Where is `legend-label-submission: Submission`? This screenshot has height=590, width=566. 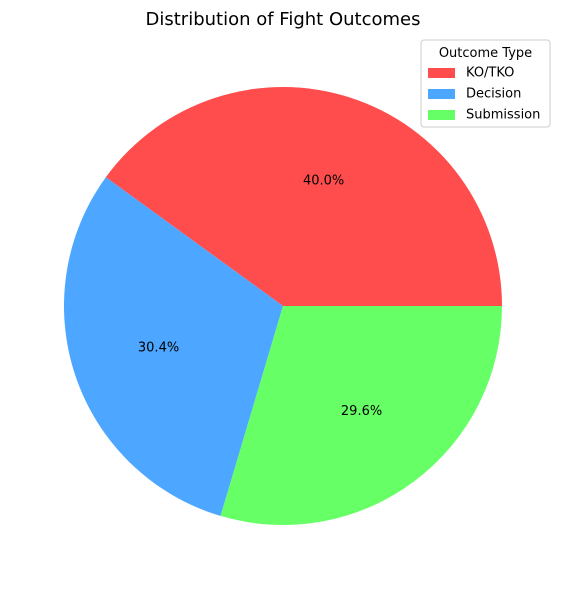
legend-label-submission: Submission is located at coordinates (503, 115).